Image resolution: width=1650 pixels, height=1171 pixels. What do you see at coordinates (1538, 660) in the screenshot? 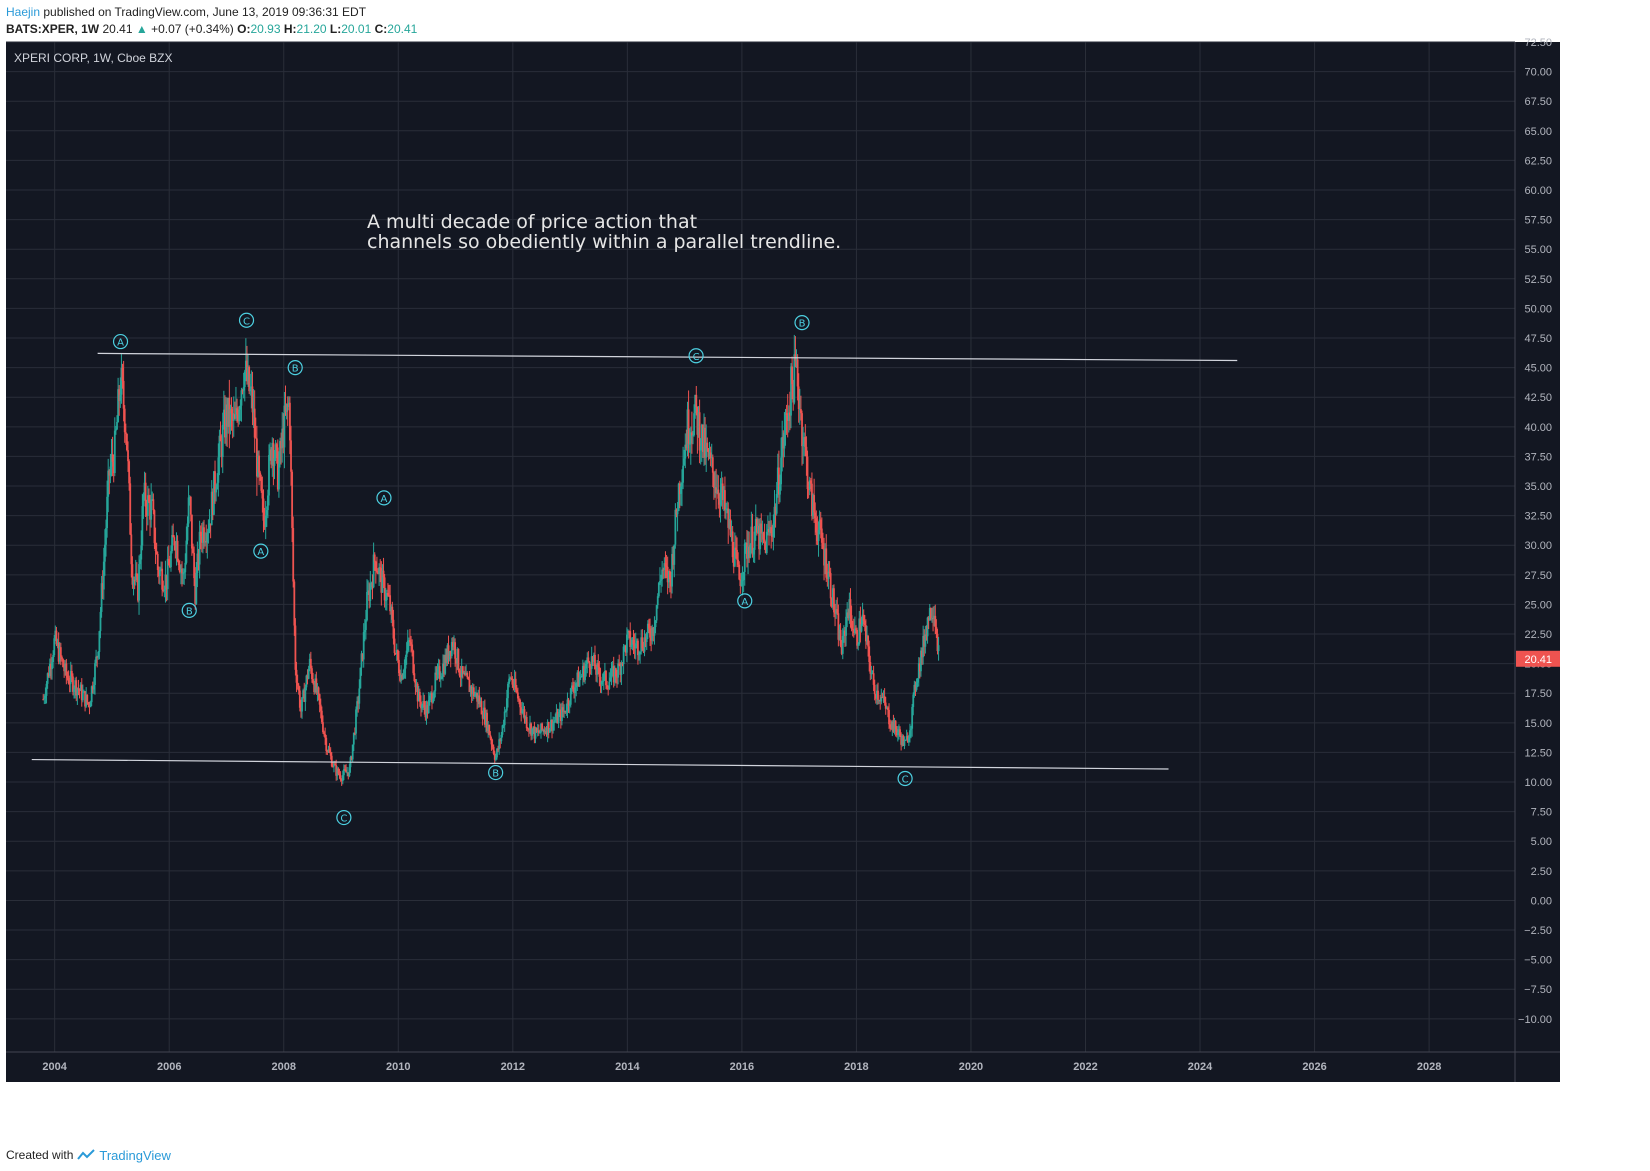
I see `last-price-tag-text: 20.41` at bounding box center [1538, 660].